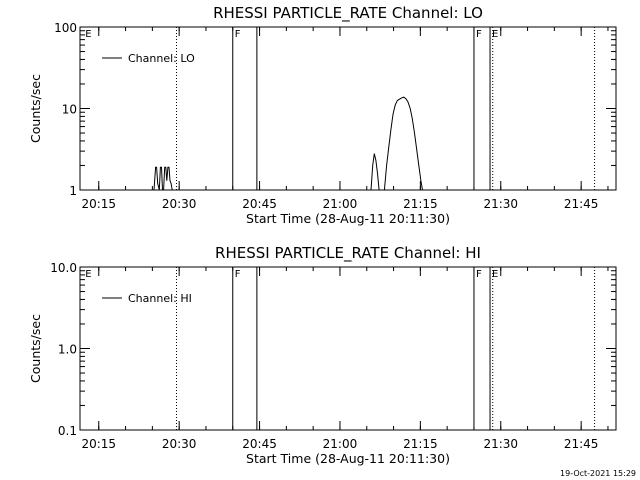 This screenshot has width=640, height=480. Describe the element at coordinates (67, 431) in the screenshot. I see `y-tick-label: 0.1` at that location.